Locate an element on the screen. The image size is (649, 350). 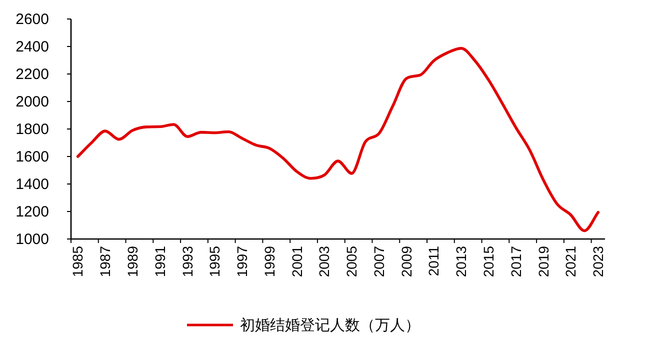
y-tick-label: 2200 is located at coordinates (32, 74).